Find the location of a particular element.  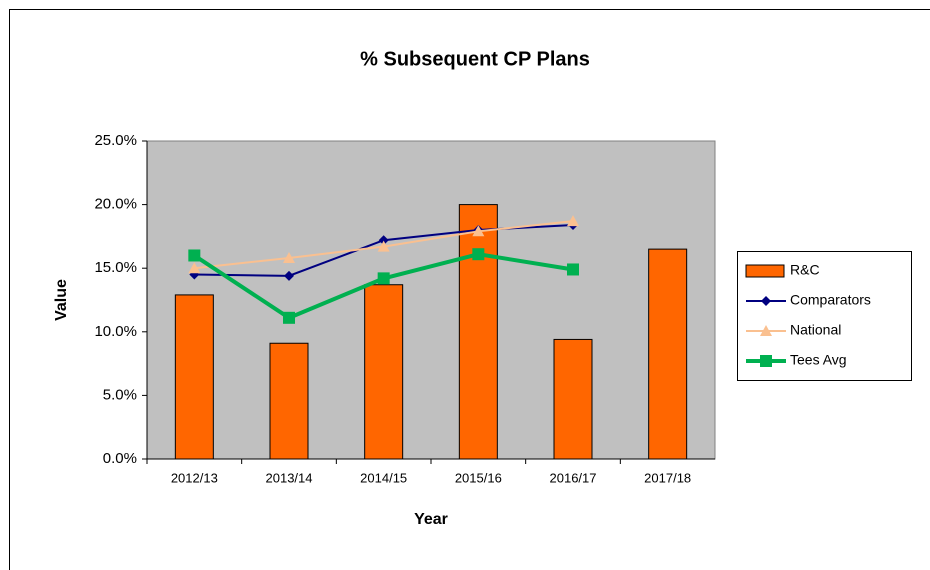

y-axis-label: Value is located at coordinates (61, 300).